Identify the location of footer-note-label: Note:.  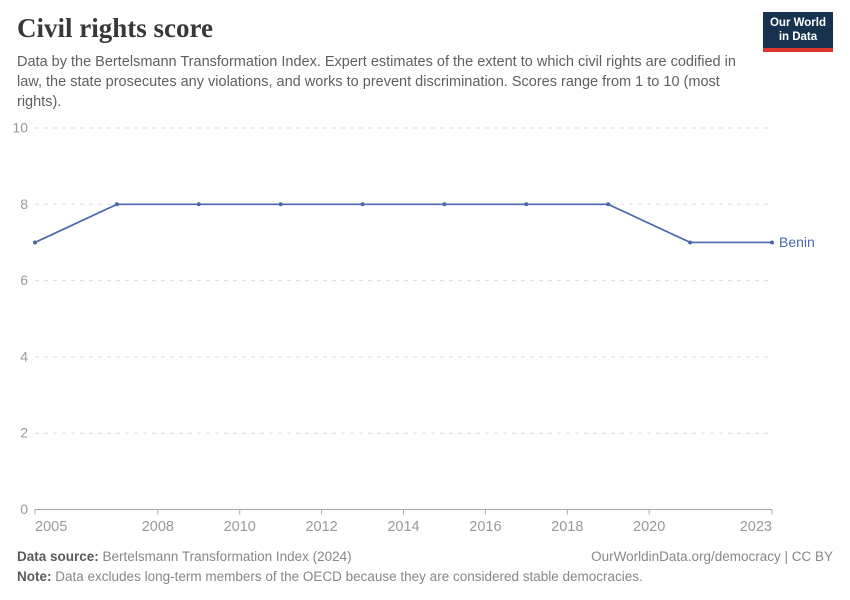
(34, 576).